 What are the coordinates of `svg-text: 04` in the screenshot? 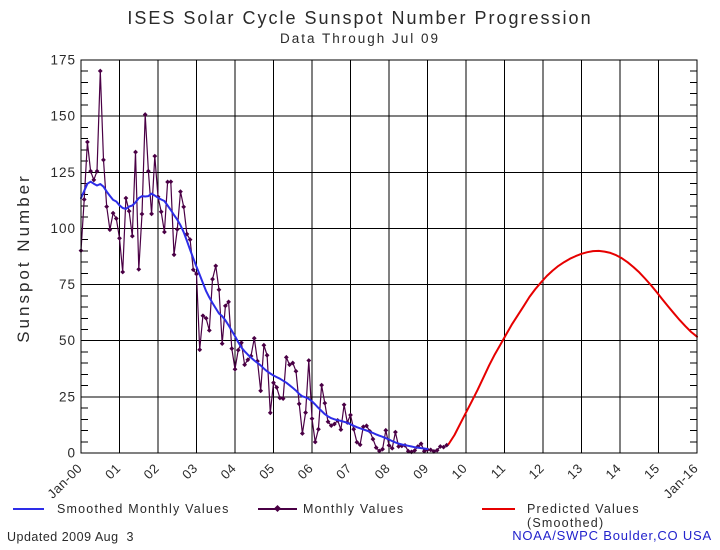 It's located at (229, 472).